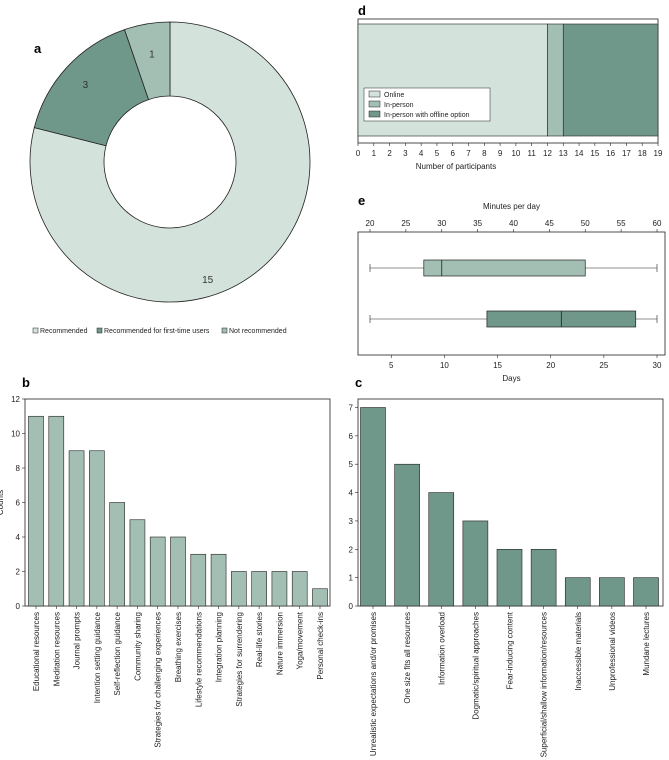 The height and width of the screenshot is (760, 669). I want to click on y-tick-label: 10, so click(15, 434).